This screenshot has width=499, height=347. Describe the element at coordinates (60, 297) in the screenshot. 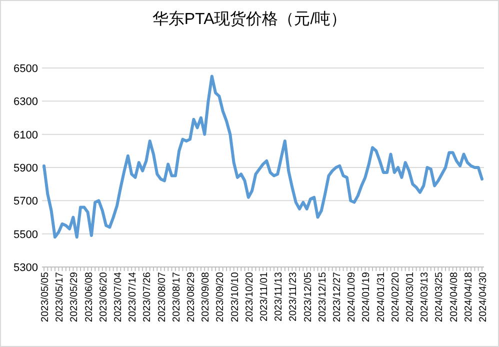

I see `x-tick-label: 2023/05/17` at that location.